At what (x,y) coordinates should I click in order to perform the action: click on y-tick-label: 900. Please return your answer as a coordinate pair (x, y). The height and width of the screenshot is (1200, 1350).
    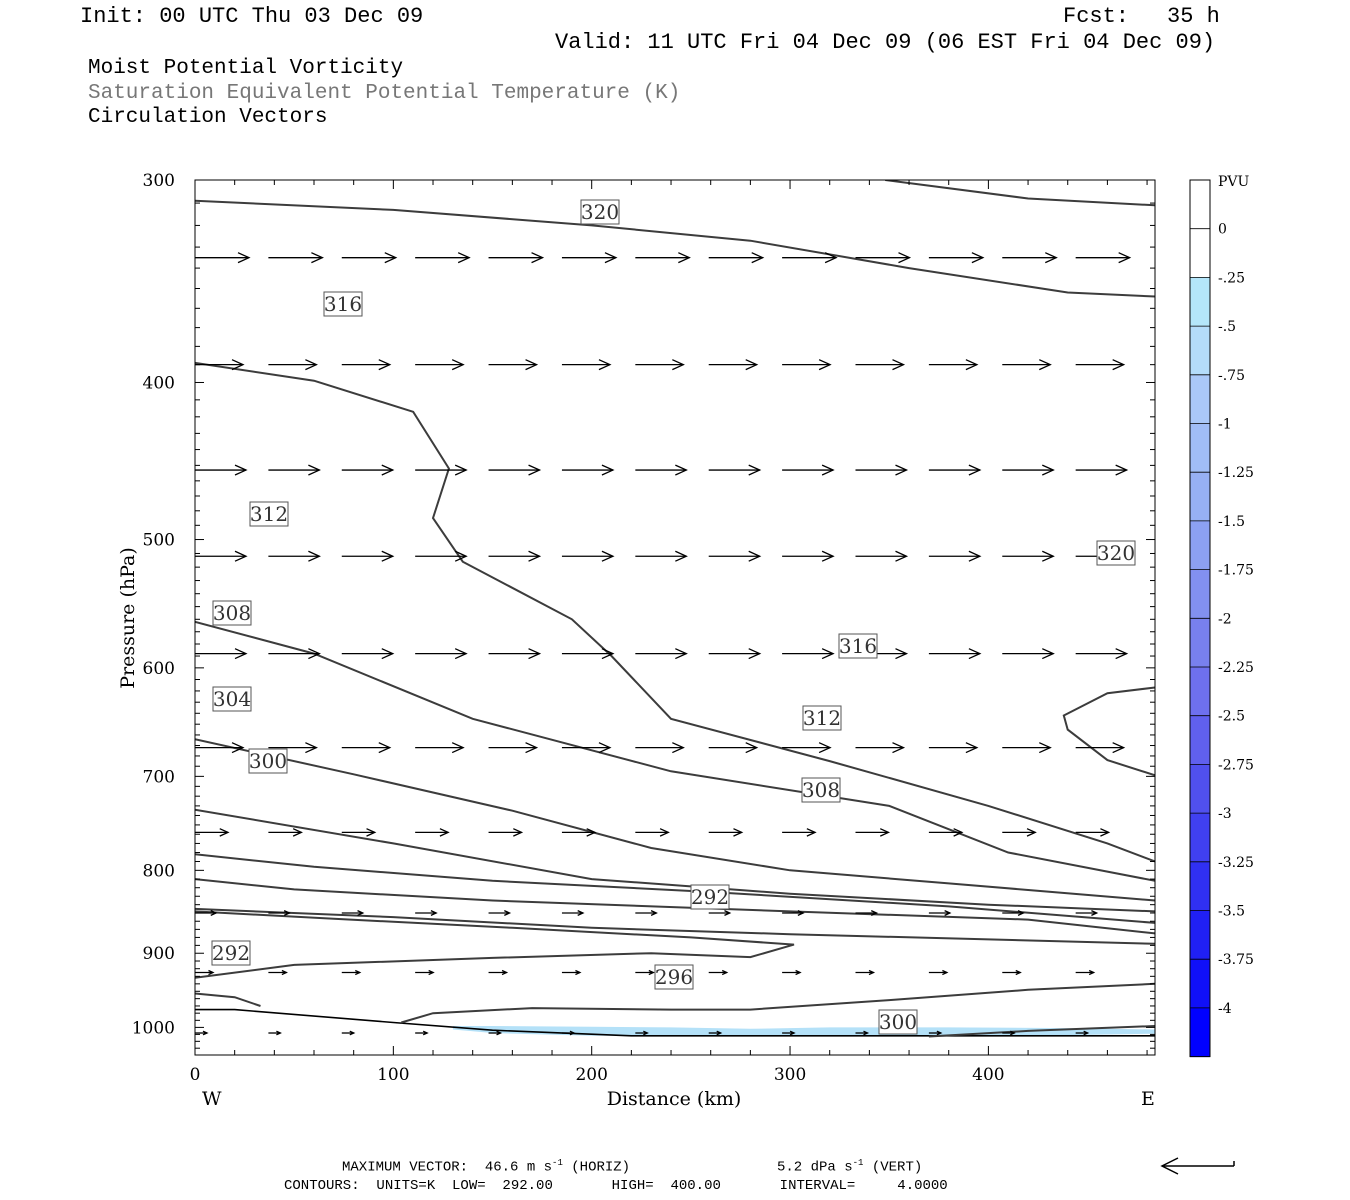
    Looking at the image, I should click on (159, 954).